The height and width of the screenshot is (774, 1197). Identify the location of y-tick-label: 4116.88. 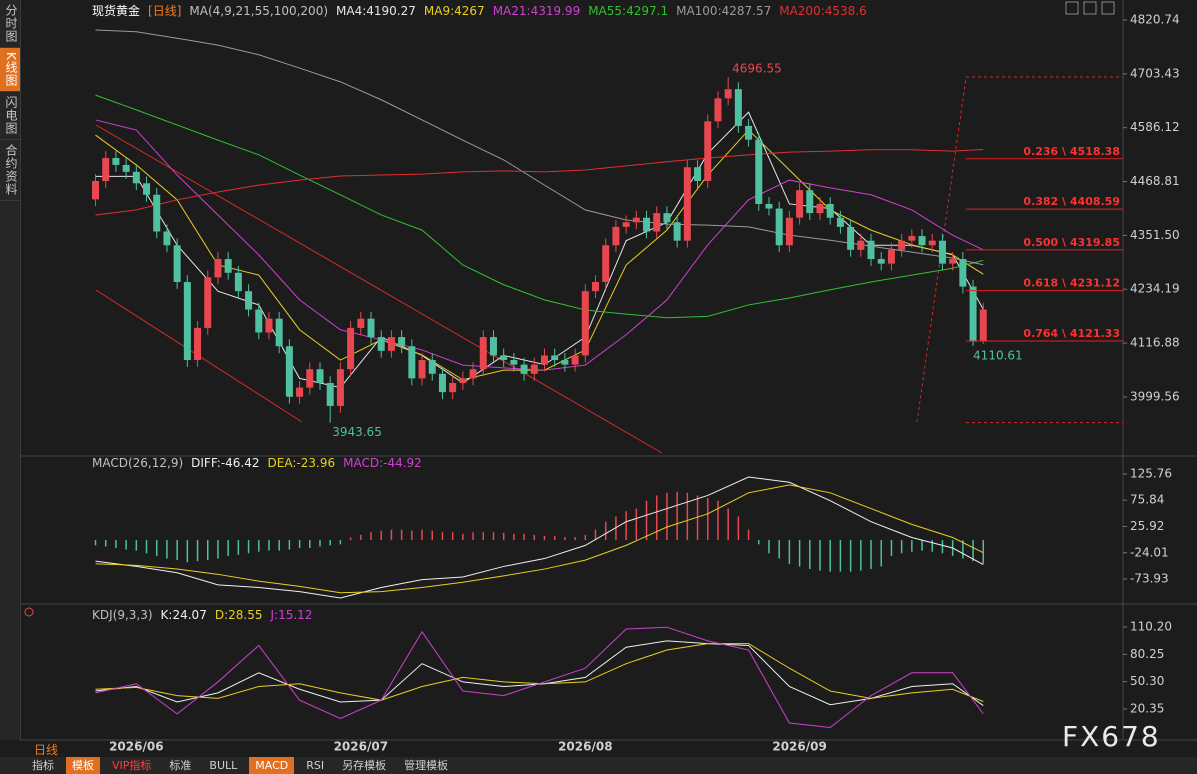
(1155, 343).